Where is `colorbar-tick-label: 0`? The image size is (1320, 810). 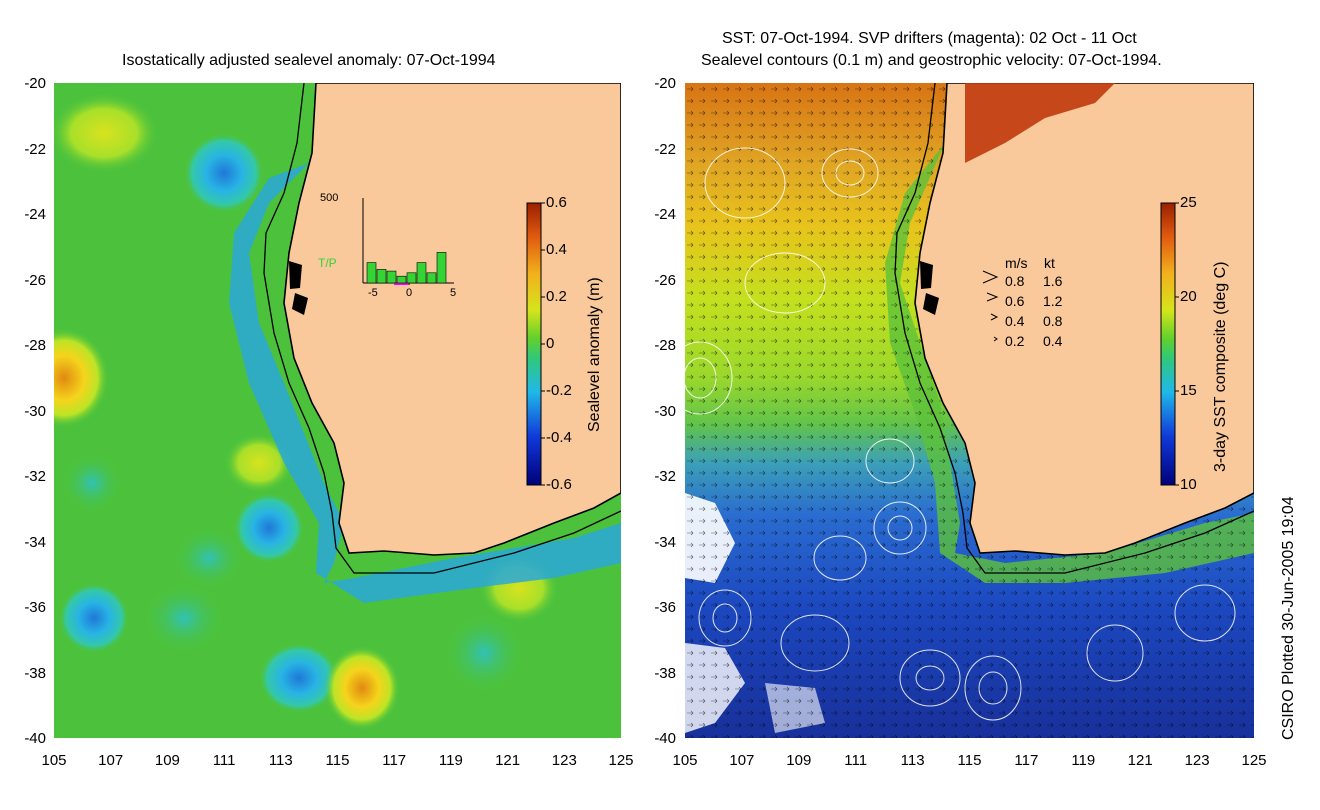 colorbar-tick-label: 0 is located at coordinates (550, 343).